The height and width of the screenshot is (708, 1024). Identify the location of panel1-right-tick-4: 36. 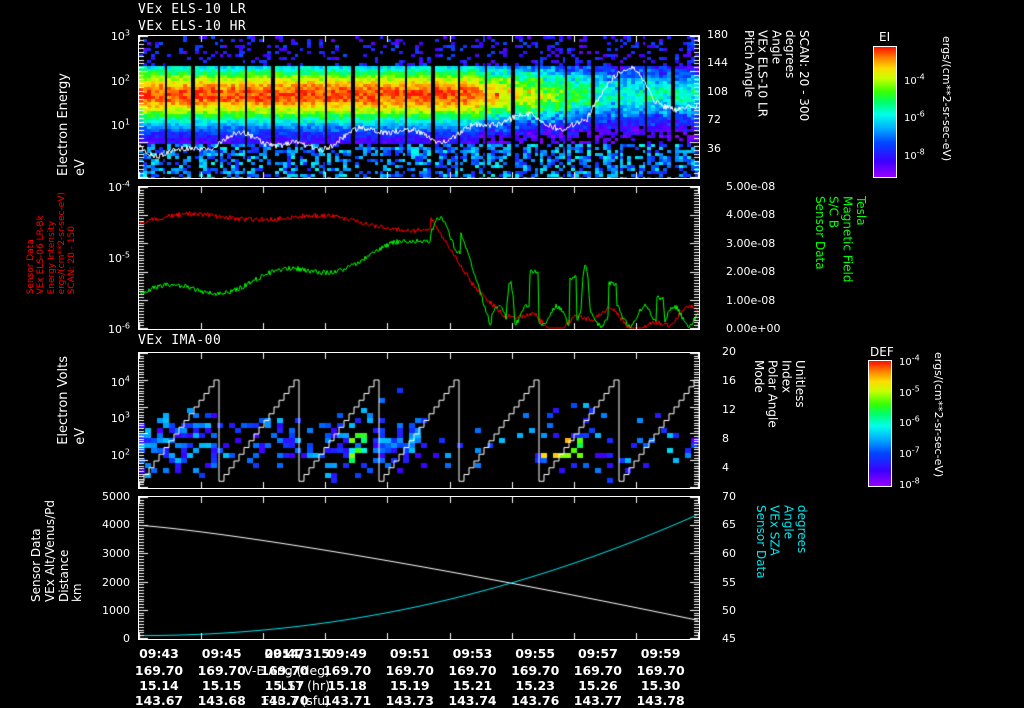
(714, 148).